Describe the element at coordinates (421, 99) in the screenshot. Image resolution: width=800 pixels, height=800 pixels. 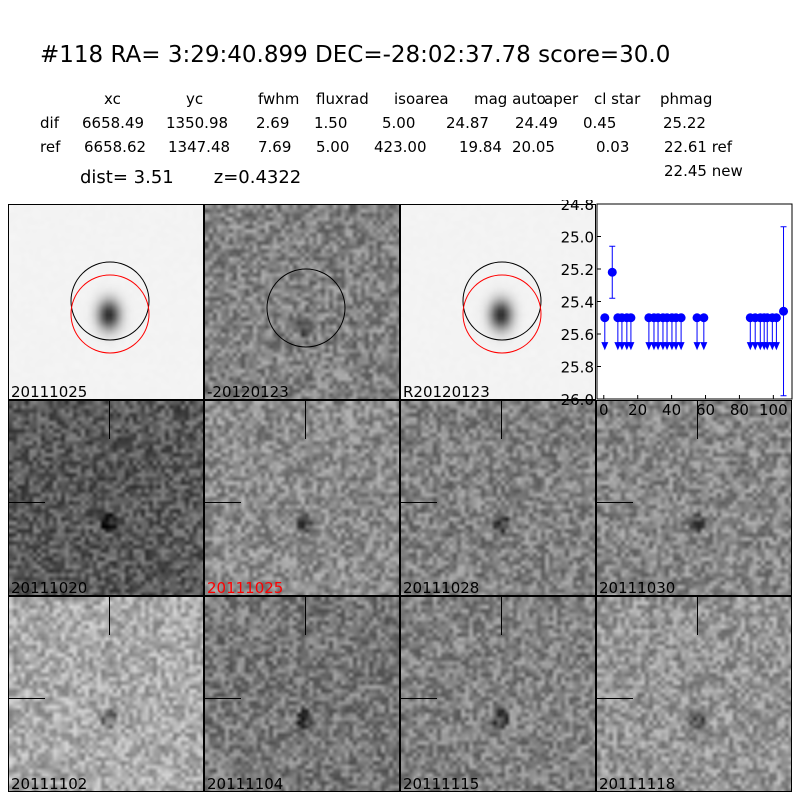
I see `column-header: isoarea` at that location.